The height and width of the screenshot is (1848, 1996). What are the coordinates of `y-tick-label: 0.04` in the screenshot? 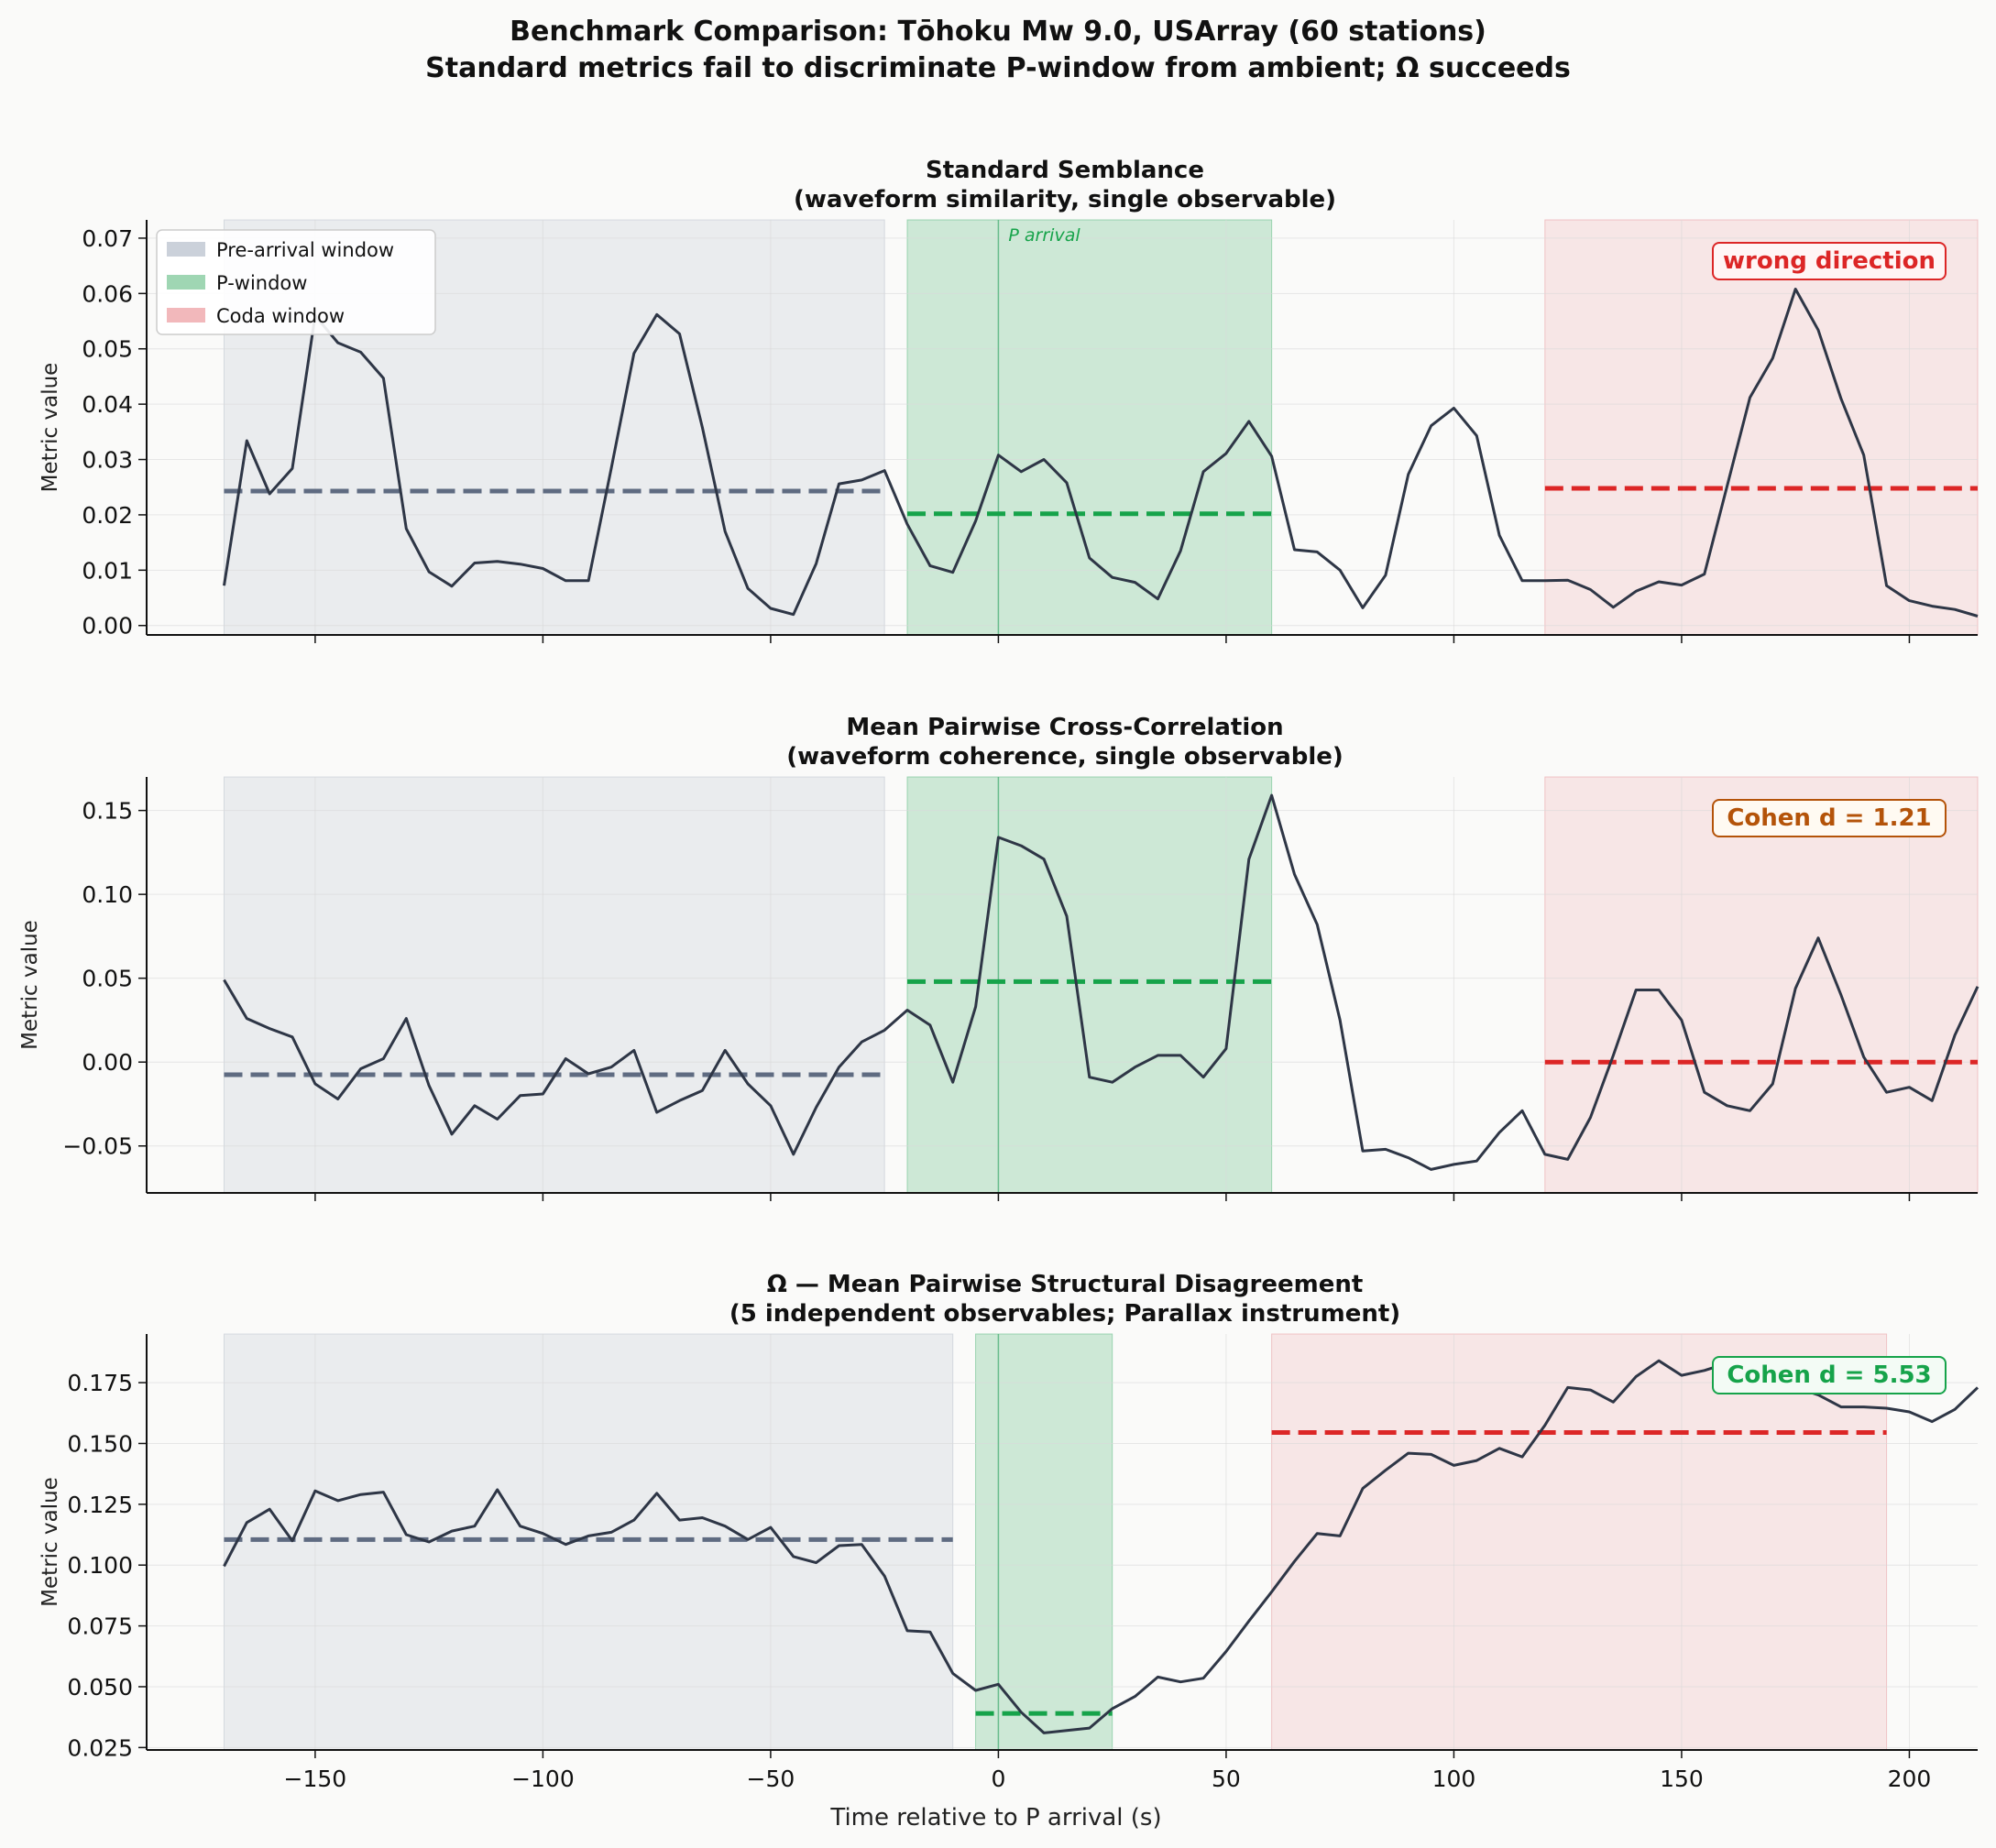 It's located at (107, 404).